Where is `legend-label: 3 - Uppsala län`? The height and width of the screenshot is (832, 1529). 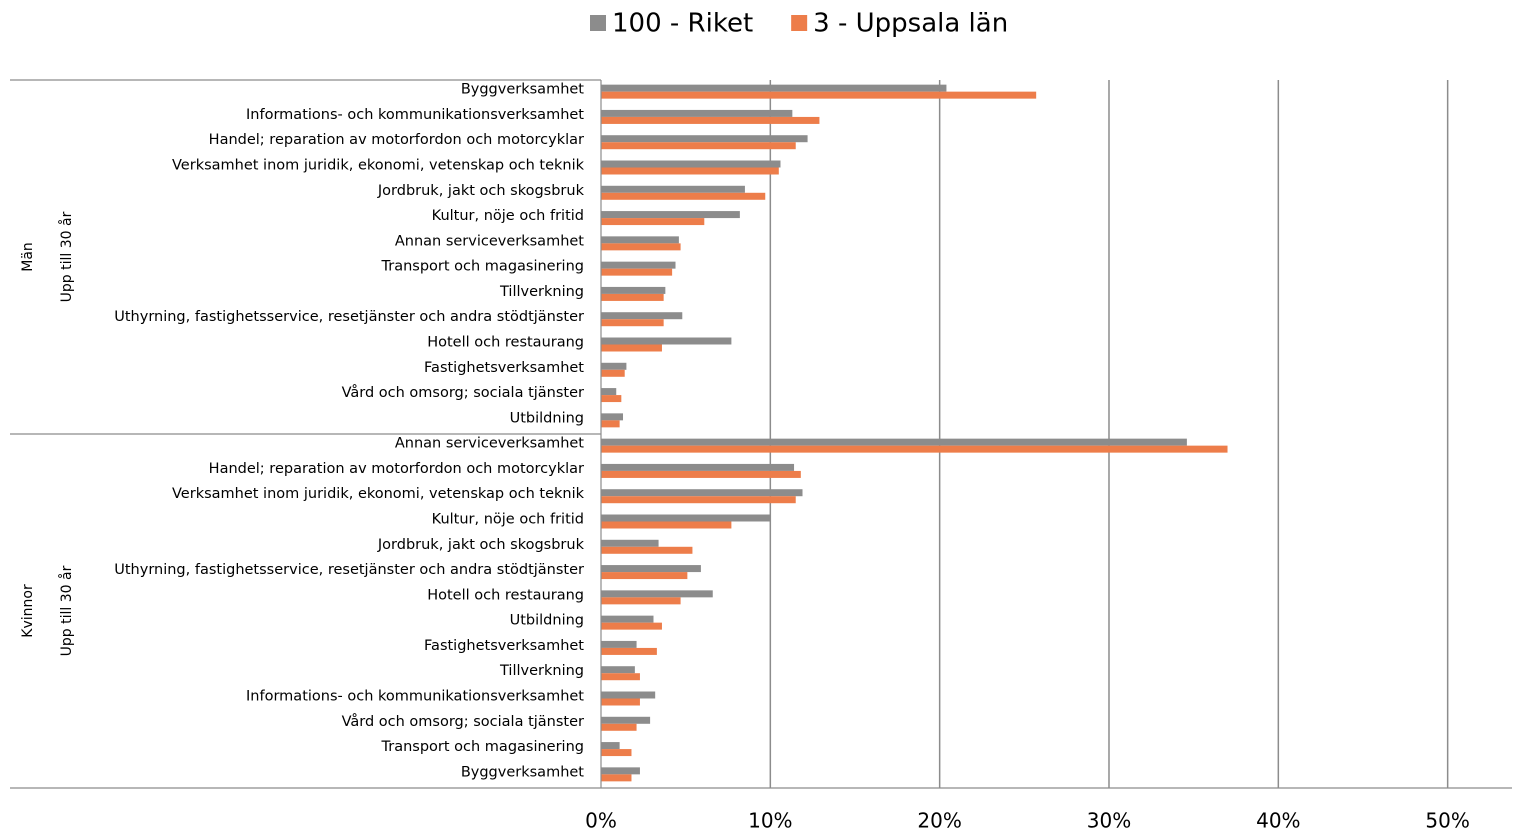 legend-label: 3 - Uppsala län is located at coordinates (910, 24).